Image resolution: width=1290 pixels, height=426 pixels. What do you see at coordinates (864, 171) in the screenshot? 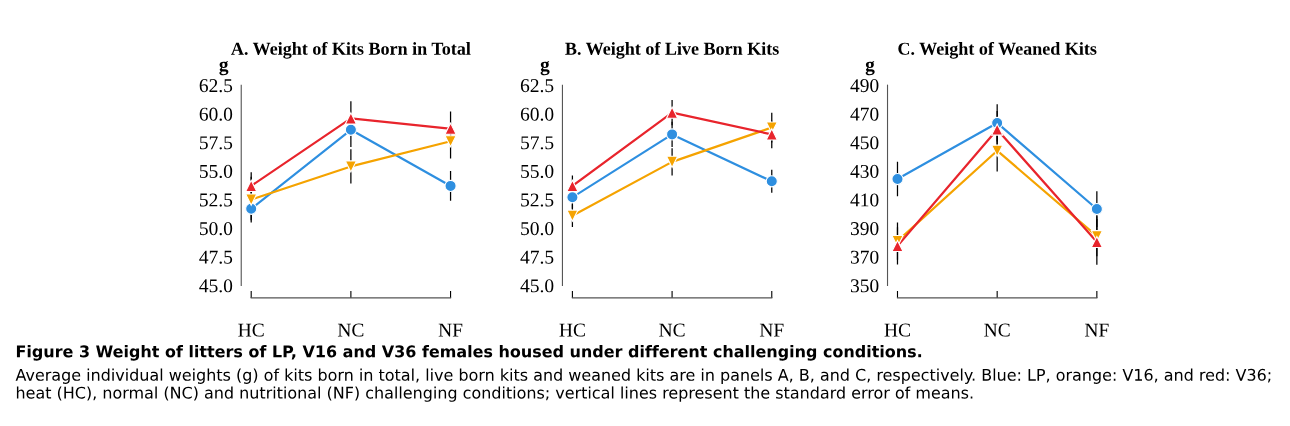
I see `y-tick-label: 430` at bounding box center [864, 171].